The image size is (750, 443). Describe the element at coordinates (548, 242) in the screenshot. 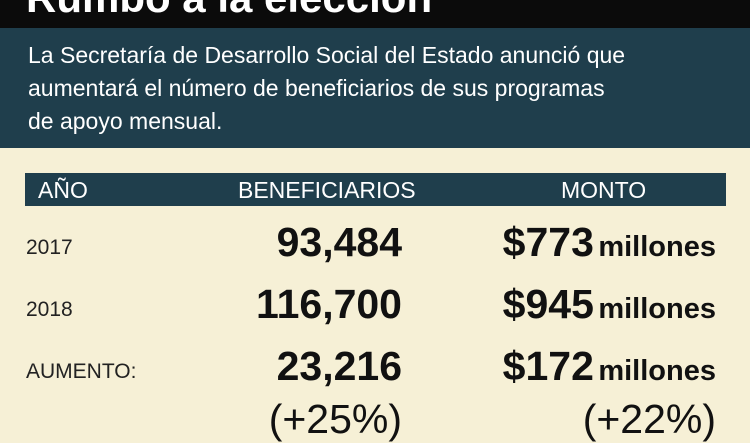

I see `monto-amount: $773` at that location.